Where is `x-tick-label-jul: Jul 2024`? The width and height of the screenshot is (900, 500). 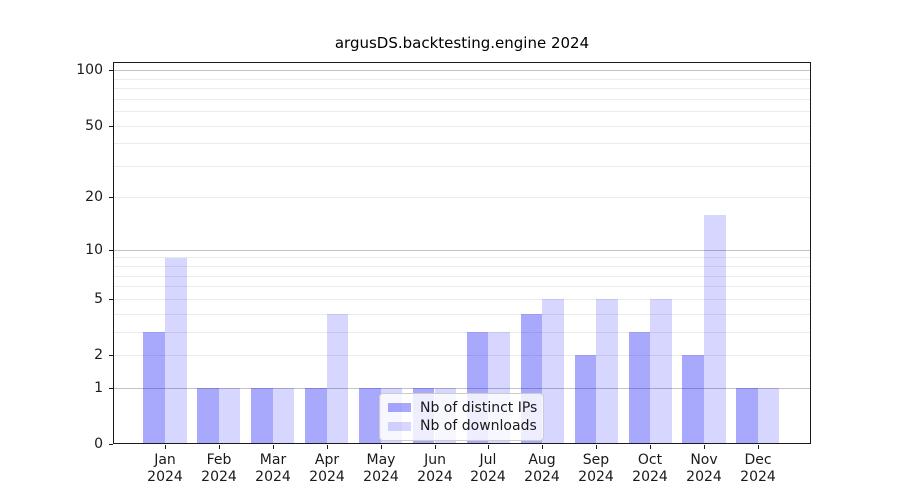 x-tick-label-jul: Jul 2024 is located at coordinates (488, 468).